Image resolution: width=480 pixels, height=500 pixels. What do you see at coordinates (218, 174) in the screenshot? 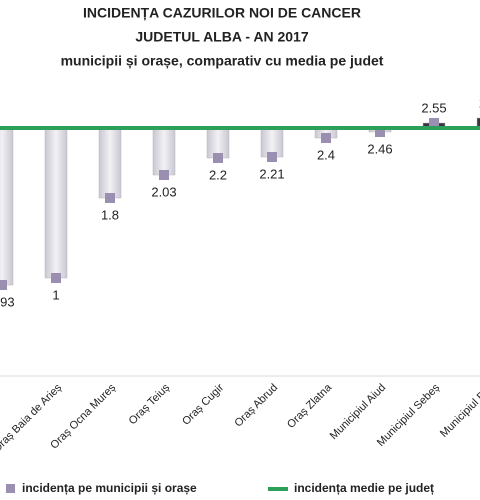
I see `data-label: 2.2` at bounding box center [218, 174].